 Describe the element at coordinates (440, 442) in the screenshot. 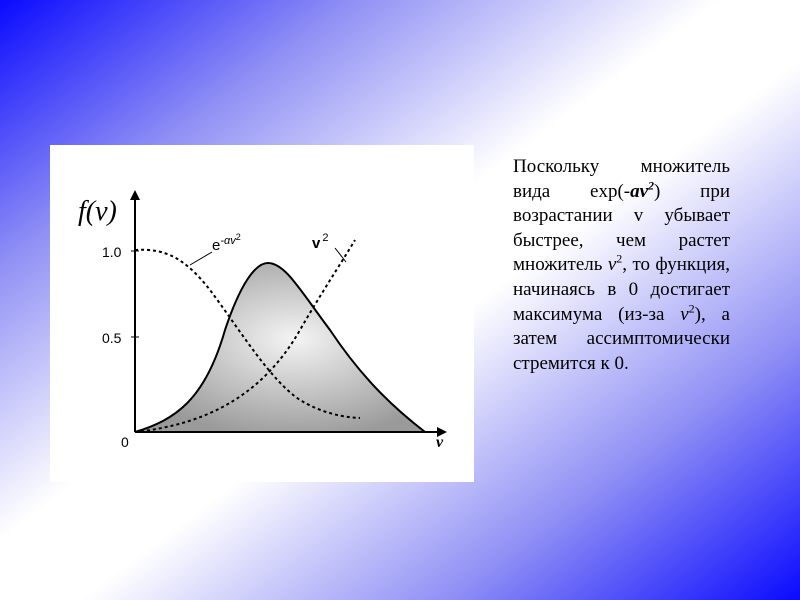

I see `x-axis-label: v` at that location.